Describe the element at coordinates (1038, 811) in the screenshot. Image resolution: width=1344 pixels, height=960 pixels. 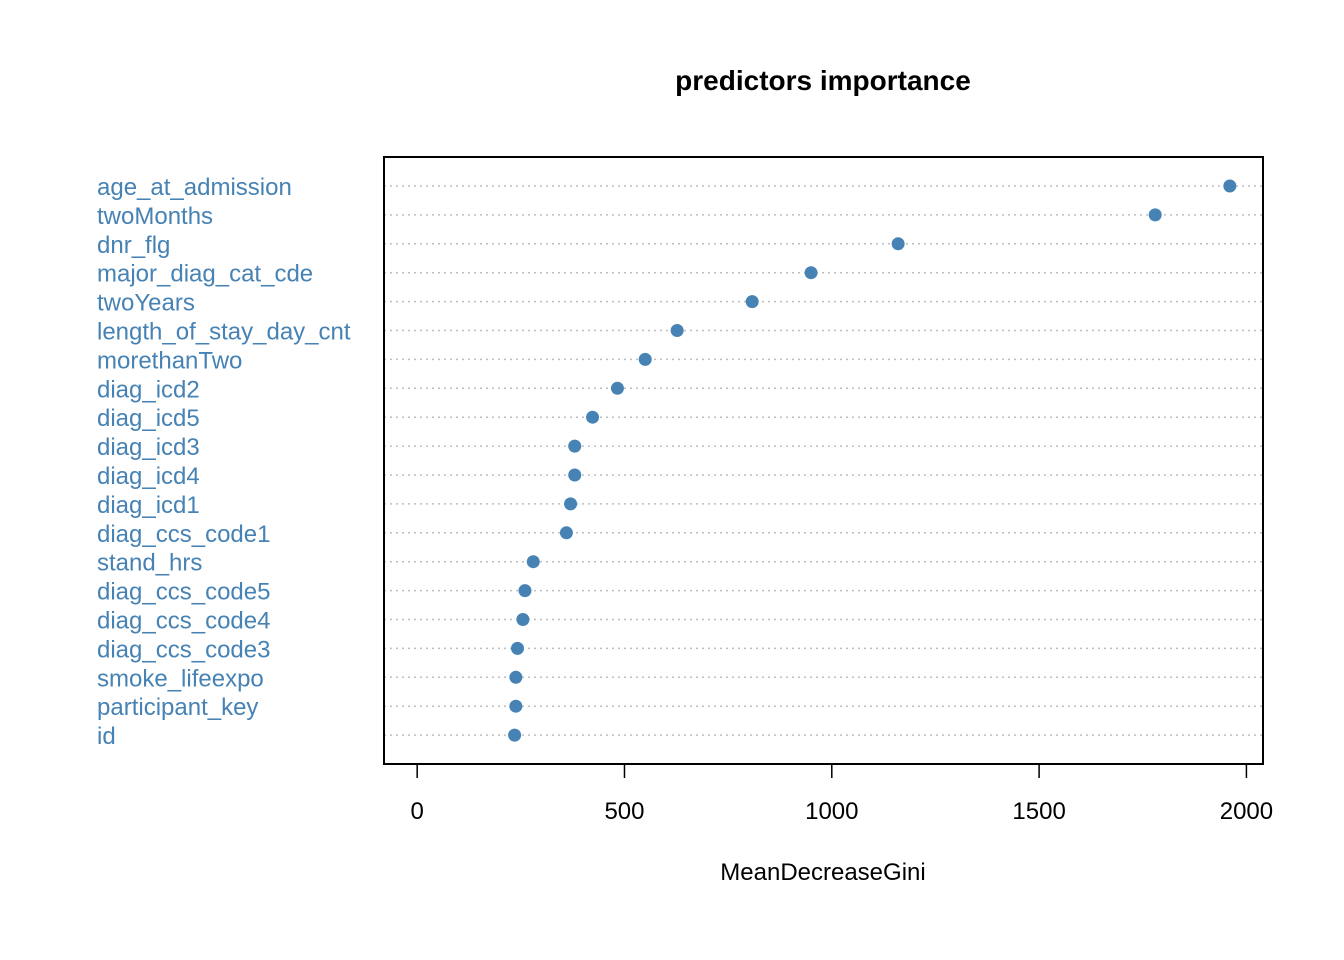
I see `x-tick-label: 1500` at that location.